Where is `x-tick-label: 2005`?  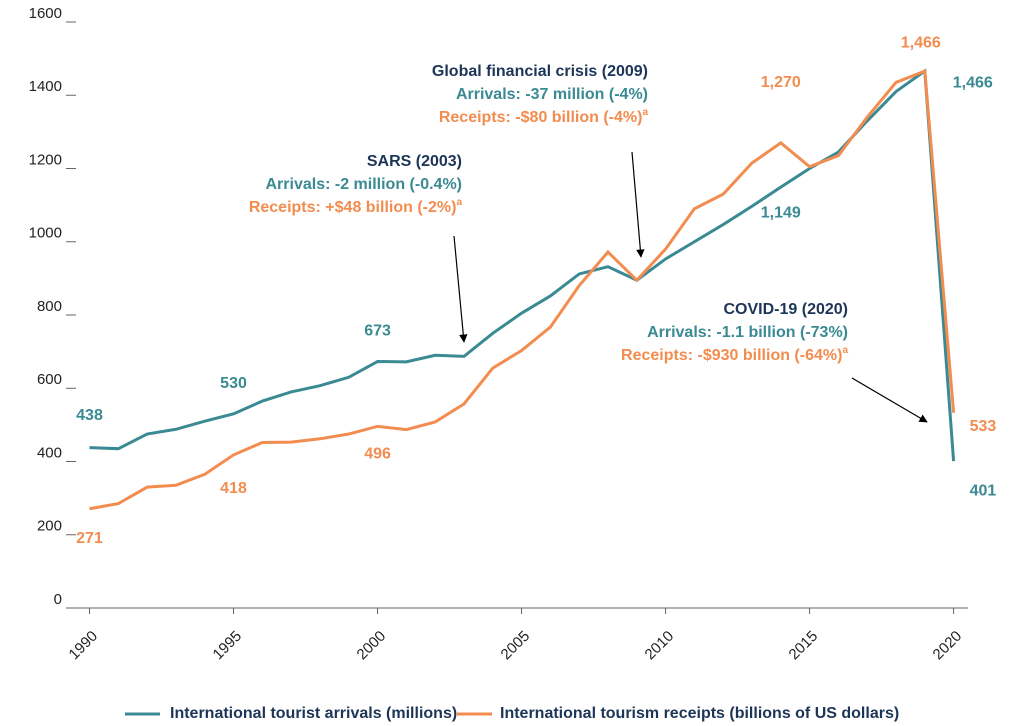
x-tick-label: 2005 is located at coordinates (516, 646).